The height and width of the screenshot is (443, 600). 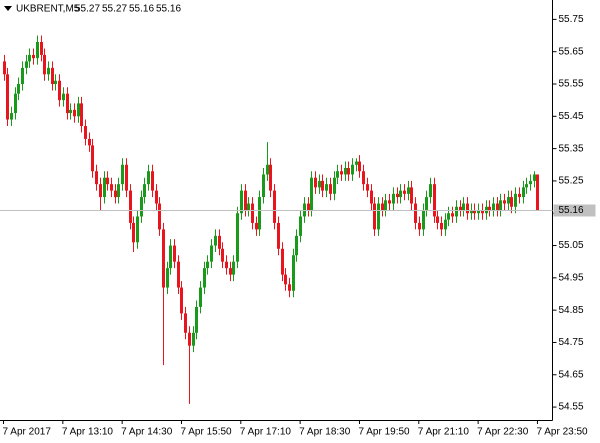 I want to click on price-label-bg, so click(x=574, y=210).